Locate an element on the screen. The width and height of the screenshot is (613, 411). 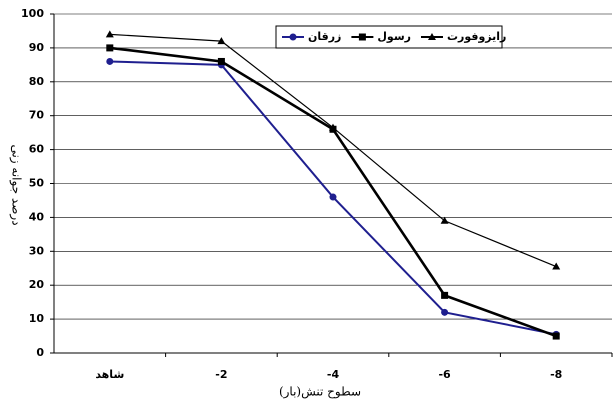
y-tick-label: 40 is located at coordinates (37, 216).